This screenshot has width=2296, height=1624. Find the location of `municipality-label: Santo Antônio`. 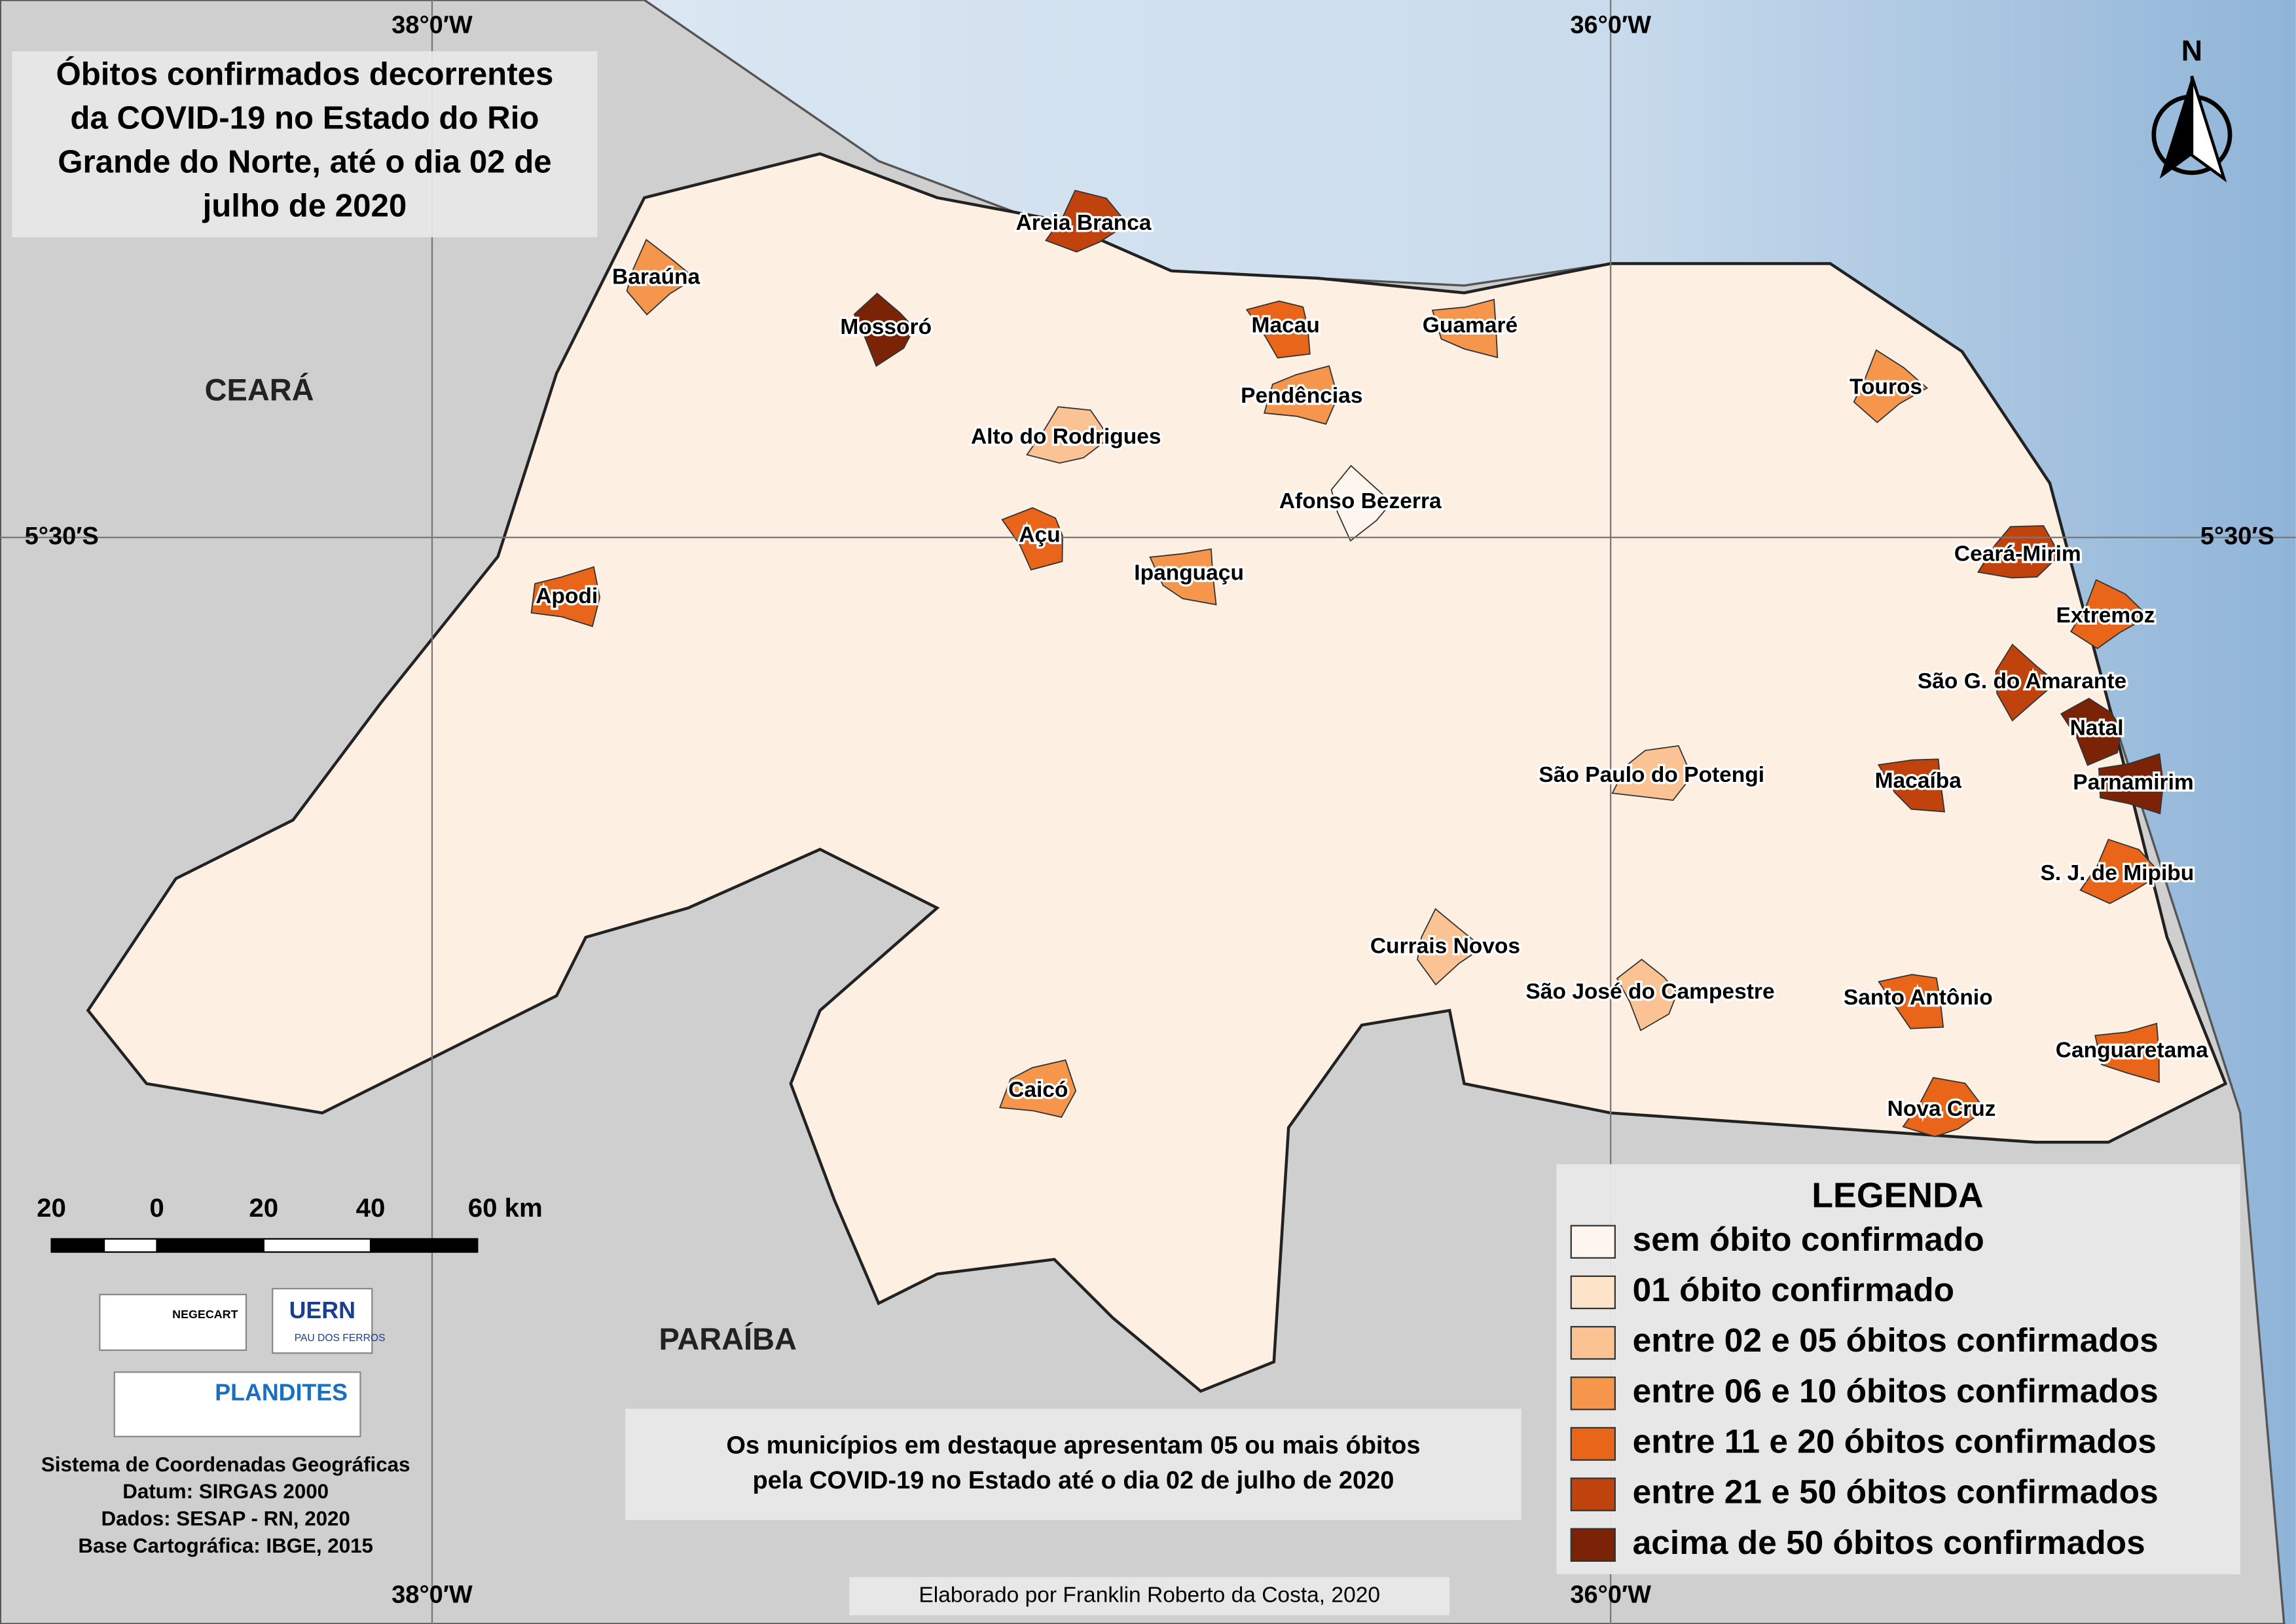

municipality-label: Santo Antônio is located at coordinates (1918, 998).